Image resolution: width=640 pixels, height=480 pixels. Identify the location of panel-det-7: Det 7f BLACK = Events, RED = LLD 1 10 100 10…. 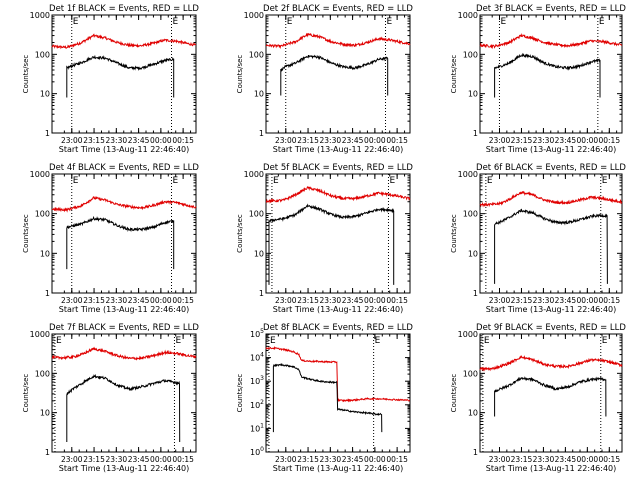
(110, 398).